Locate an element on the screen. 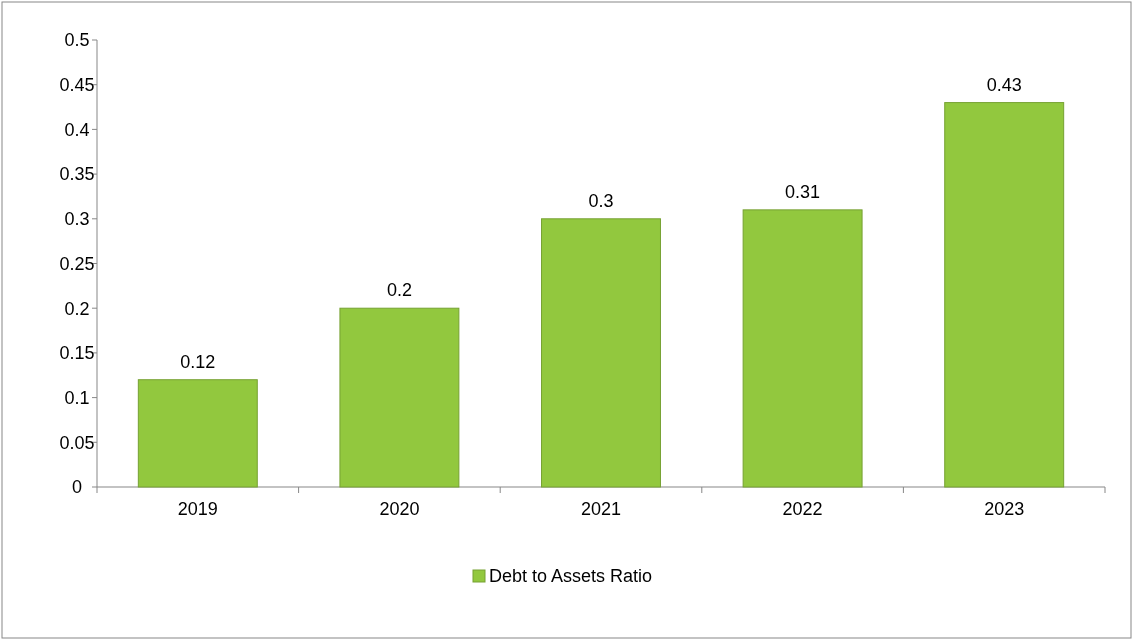 Image resolution: width=1133 pixels, height=640 pixels. data-label: 0.12 is located at coordinates (198, 361).